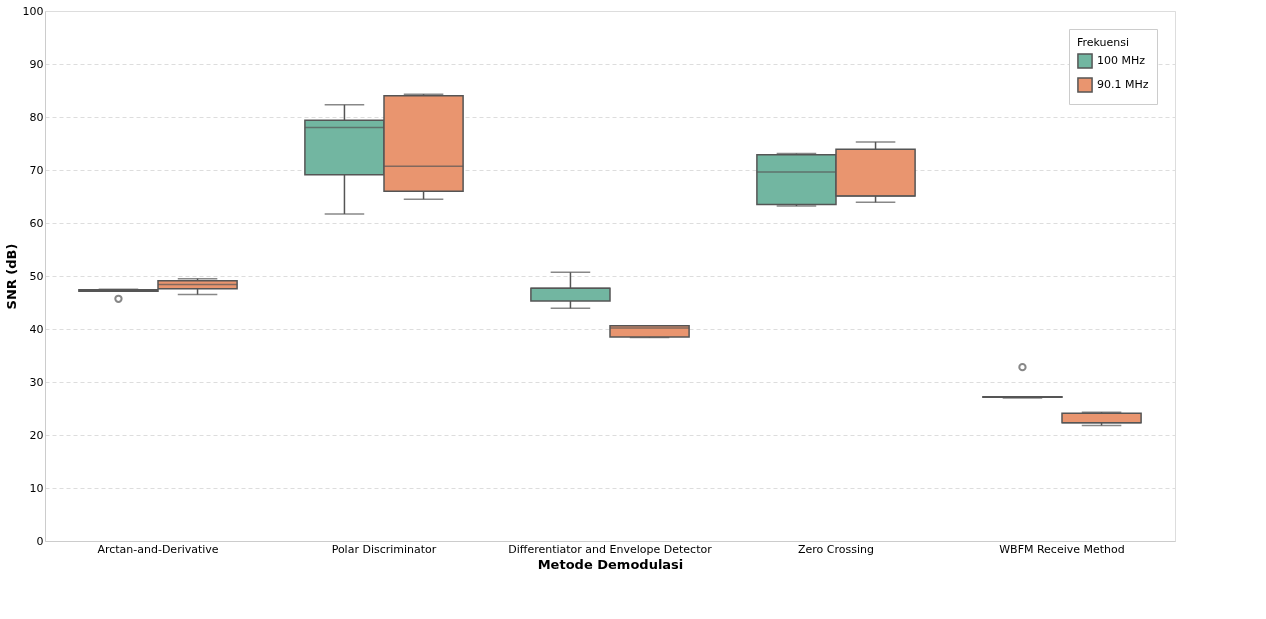  What do you see at coordinates (1121, 60) in the screenshot?
I see `legend-label: 100 MHz` at bounding box center [1121, 60].